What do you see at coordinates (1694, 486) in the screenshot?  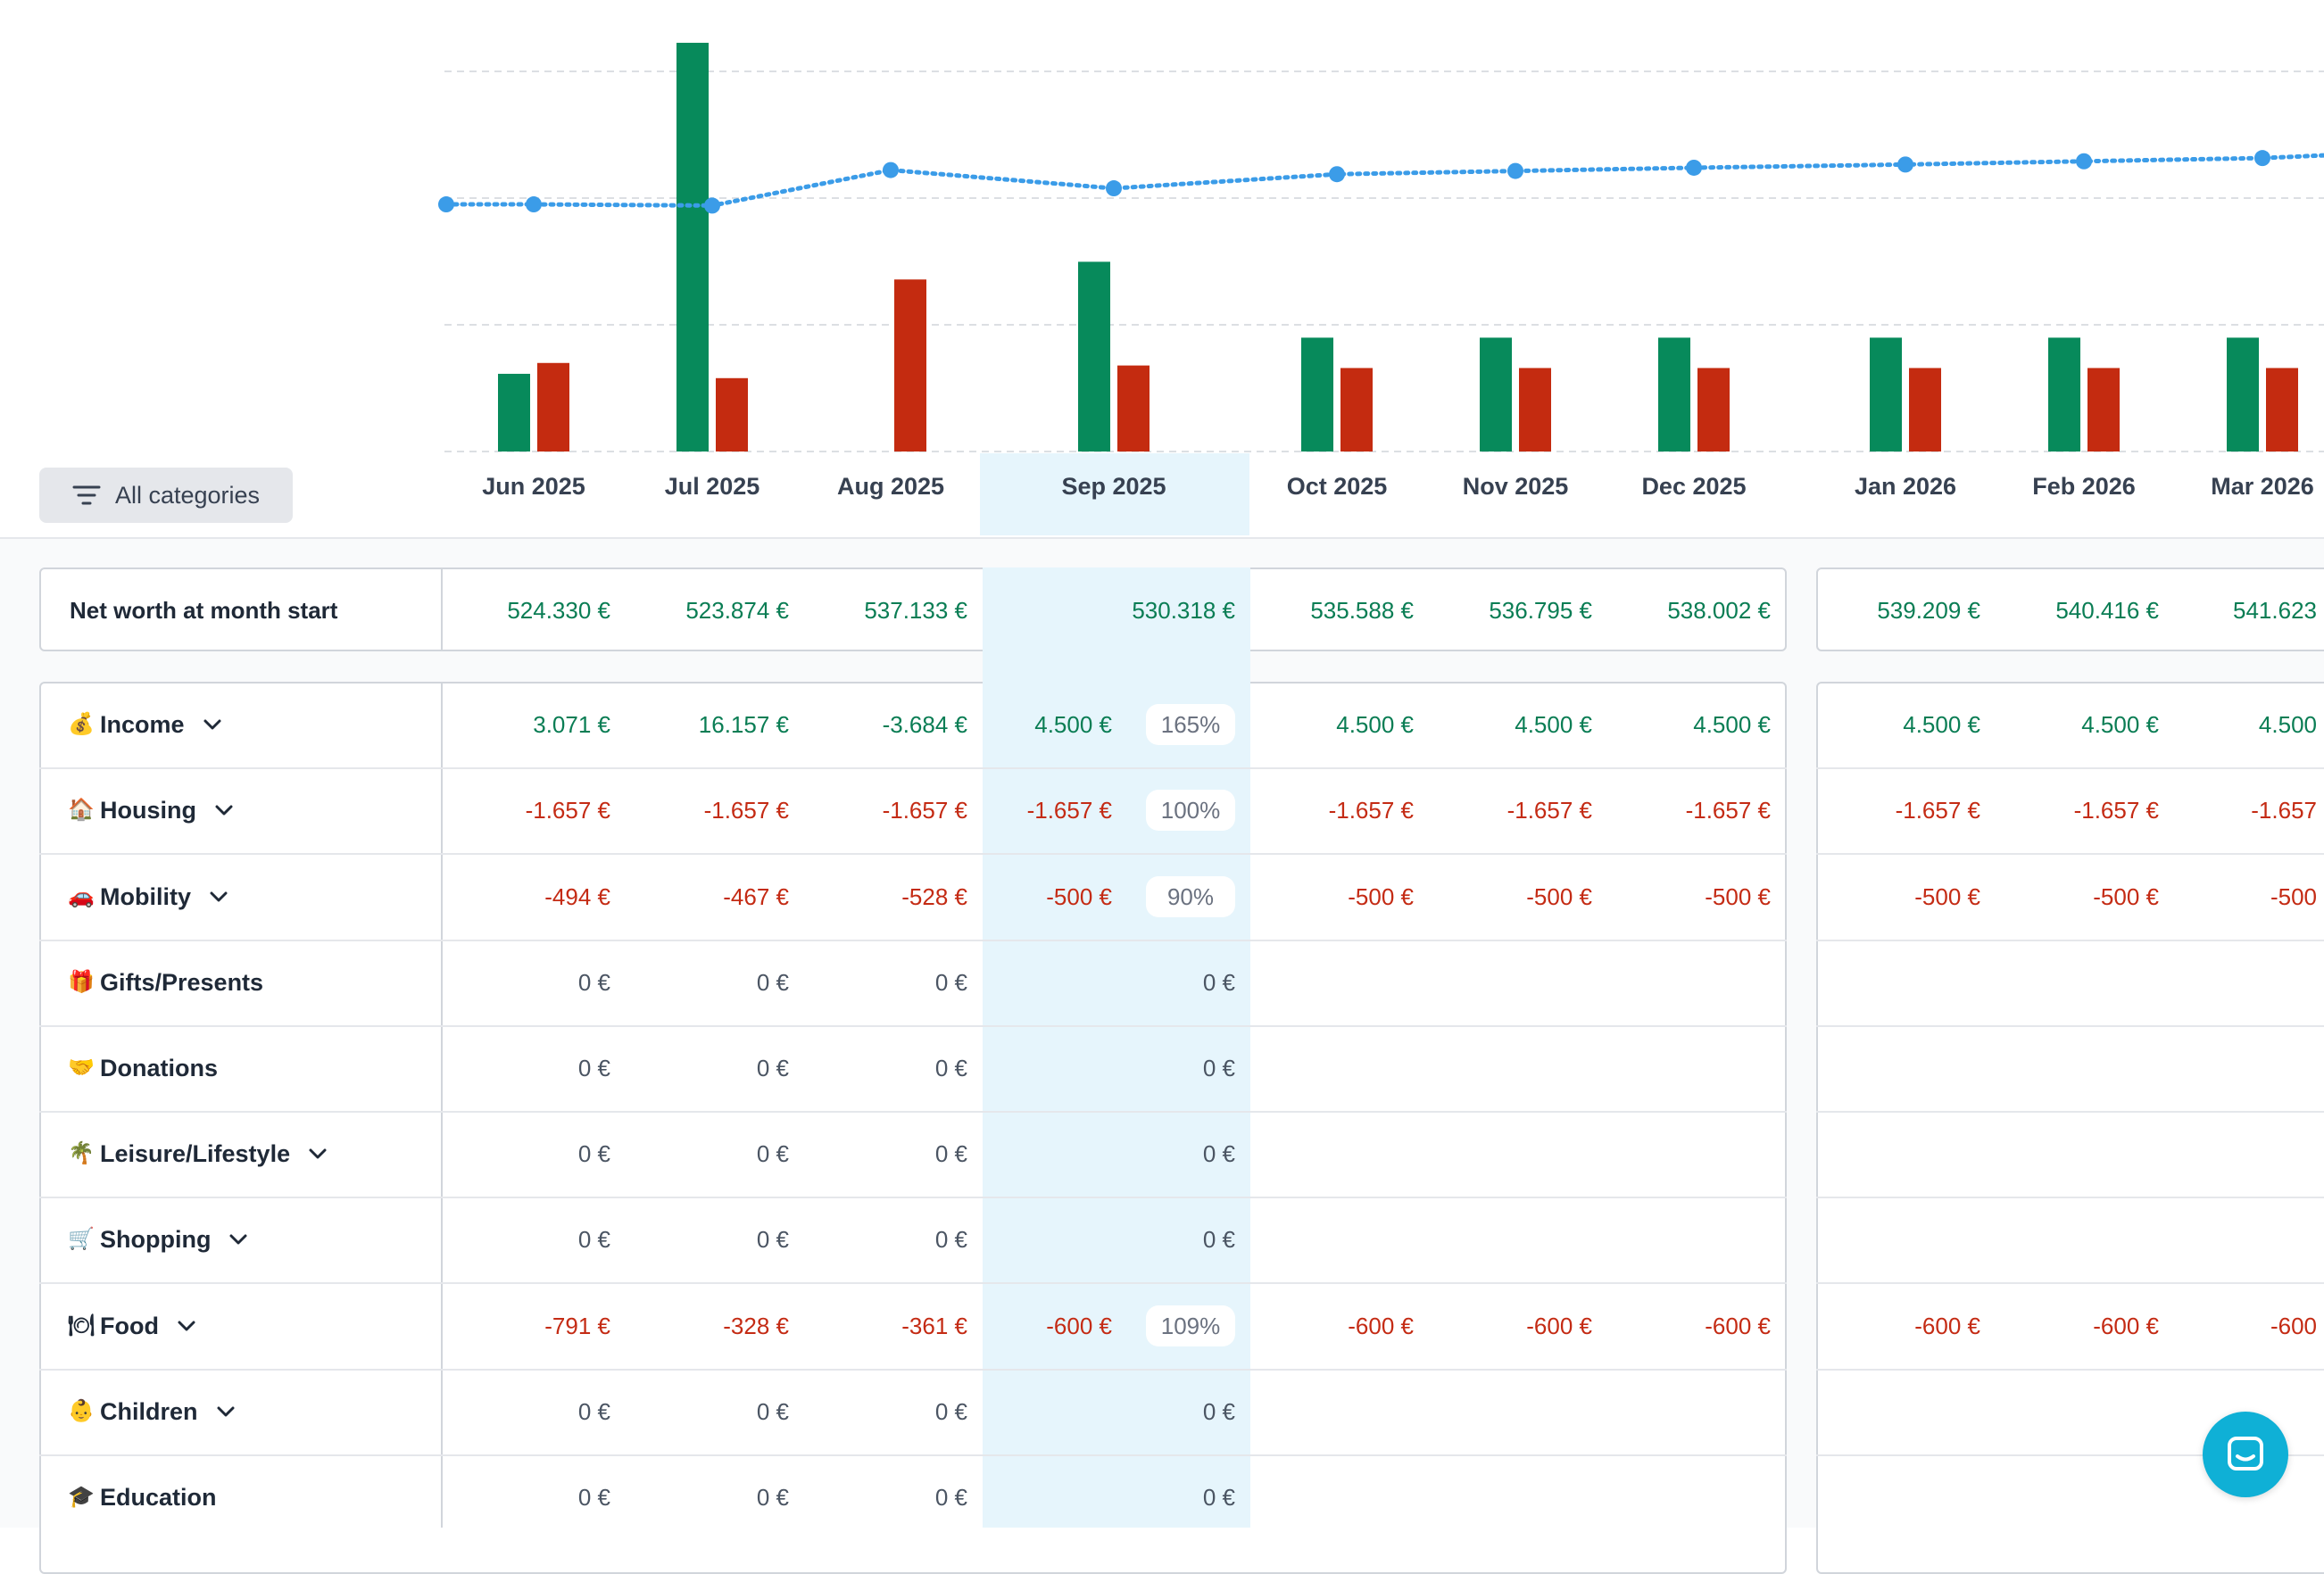 I see `month-label: Dec 2025` at bounding box center [1694, 486].